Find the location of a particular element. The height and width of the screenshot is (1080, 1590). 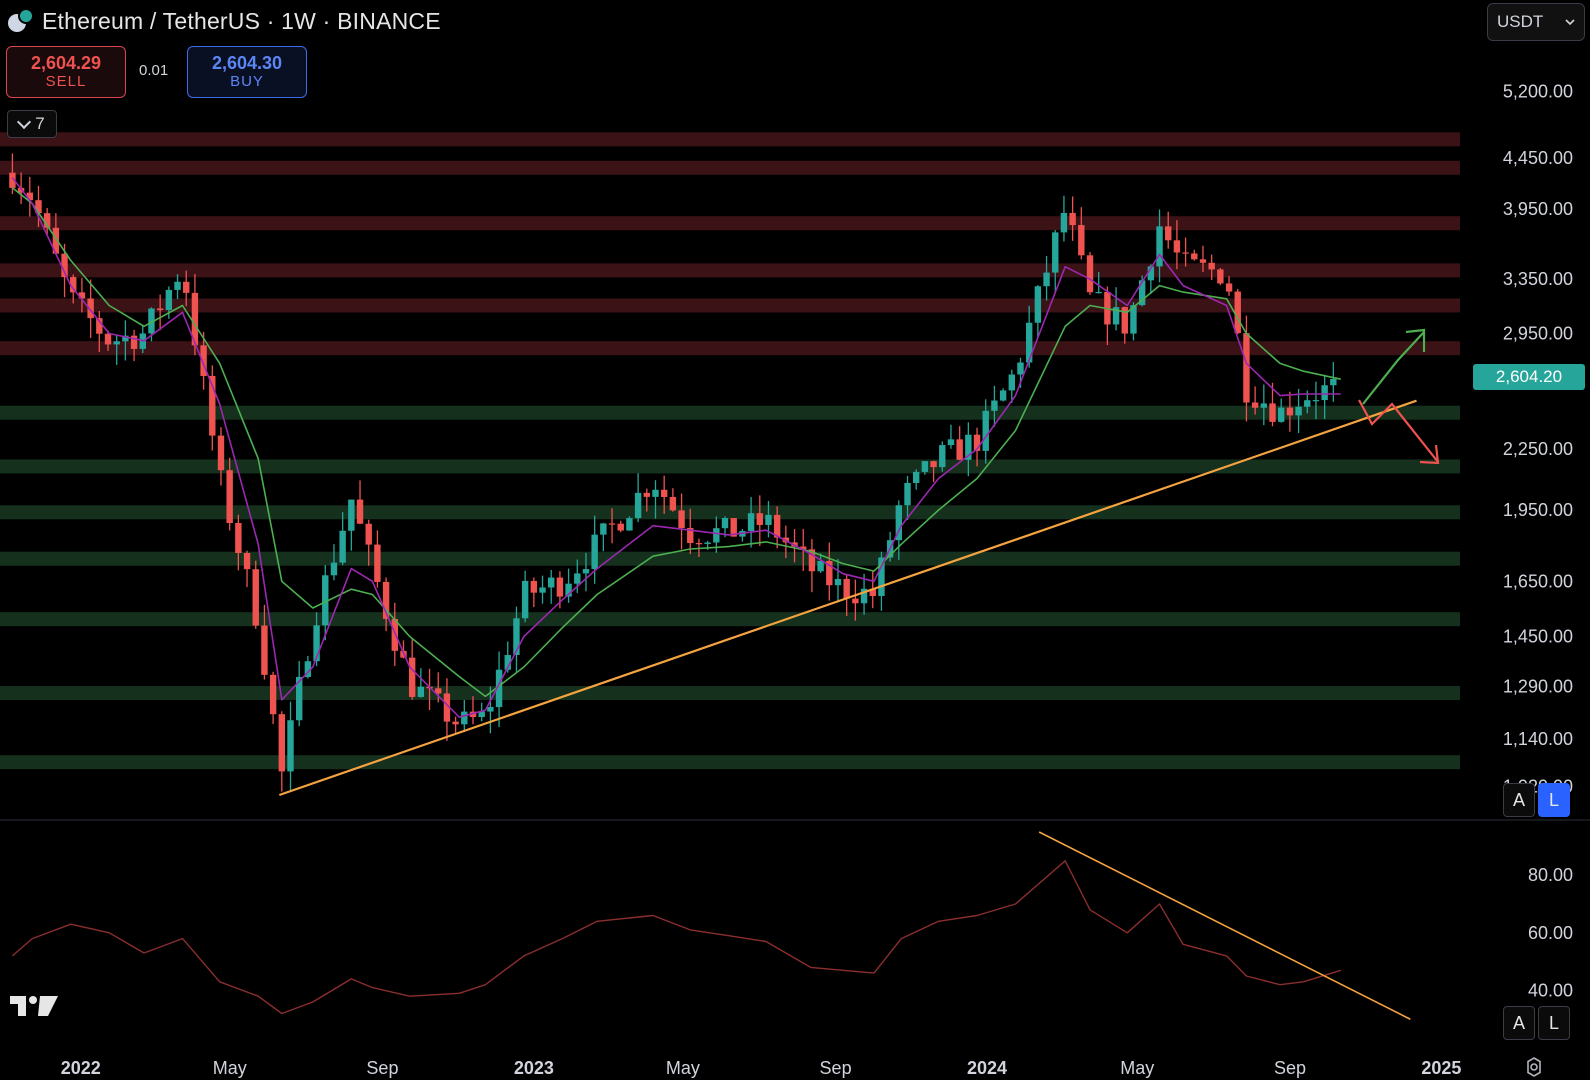

sell-button: 2,604.29 SELL is located at coordinates (66, 72).